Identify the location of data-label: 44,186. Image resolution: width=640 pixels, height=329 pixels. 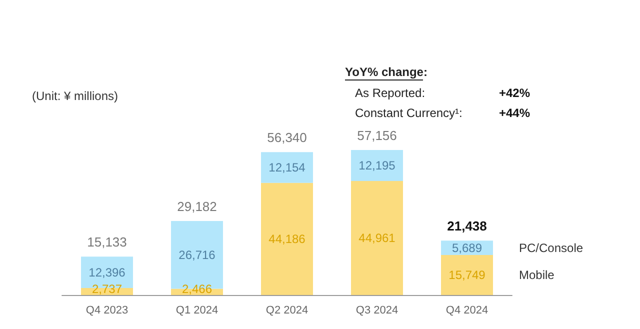
(287, 239).